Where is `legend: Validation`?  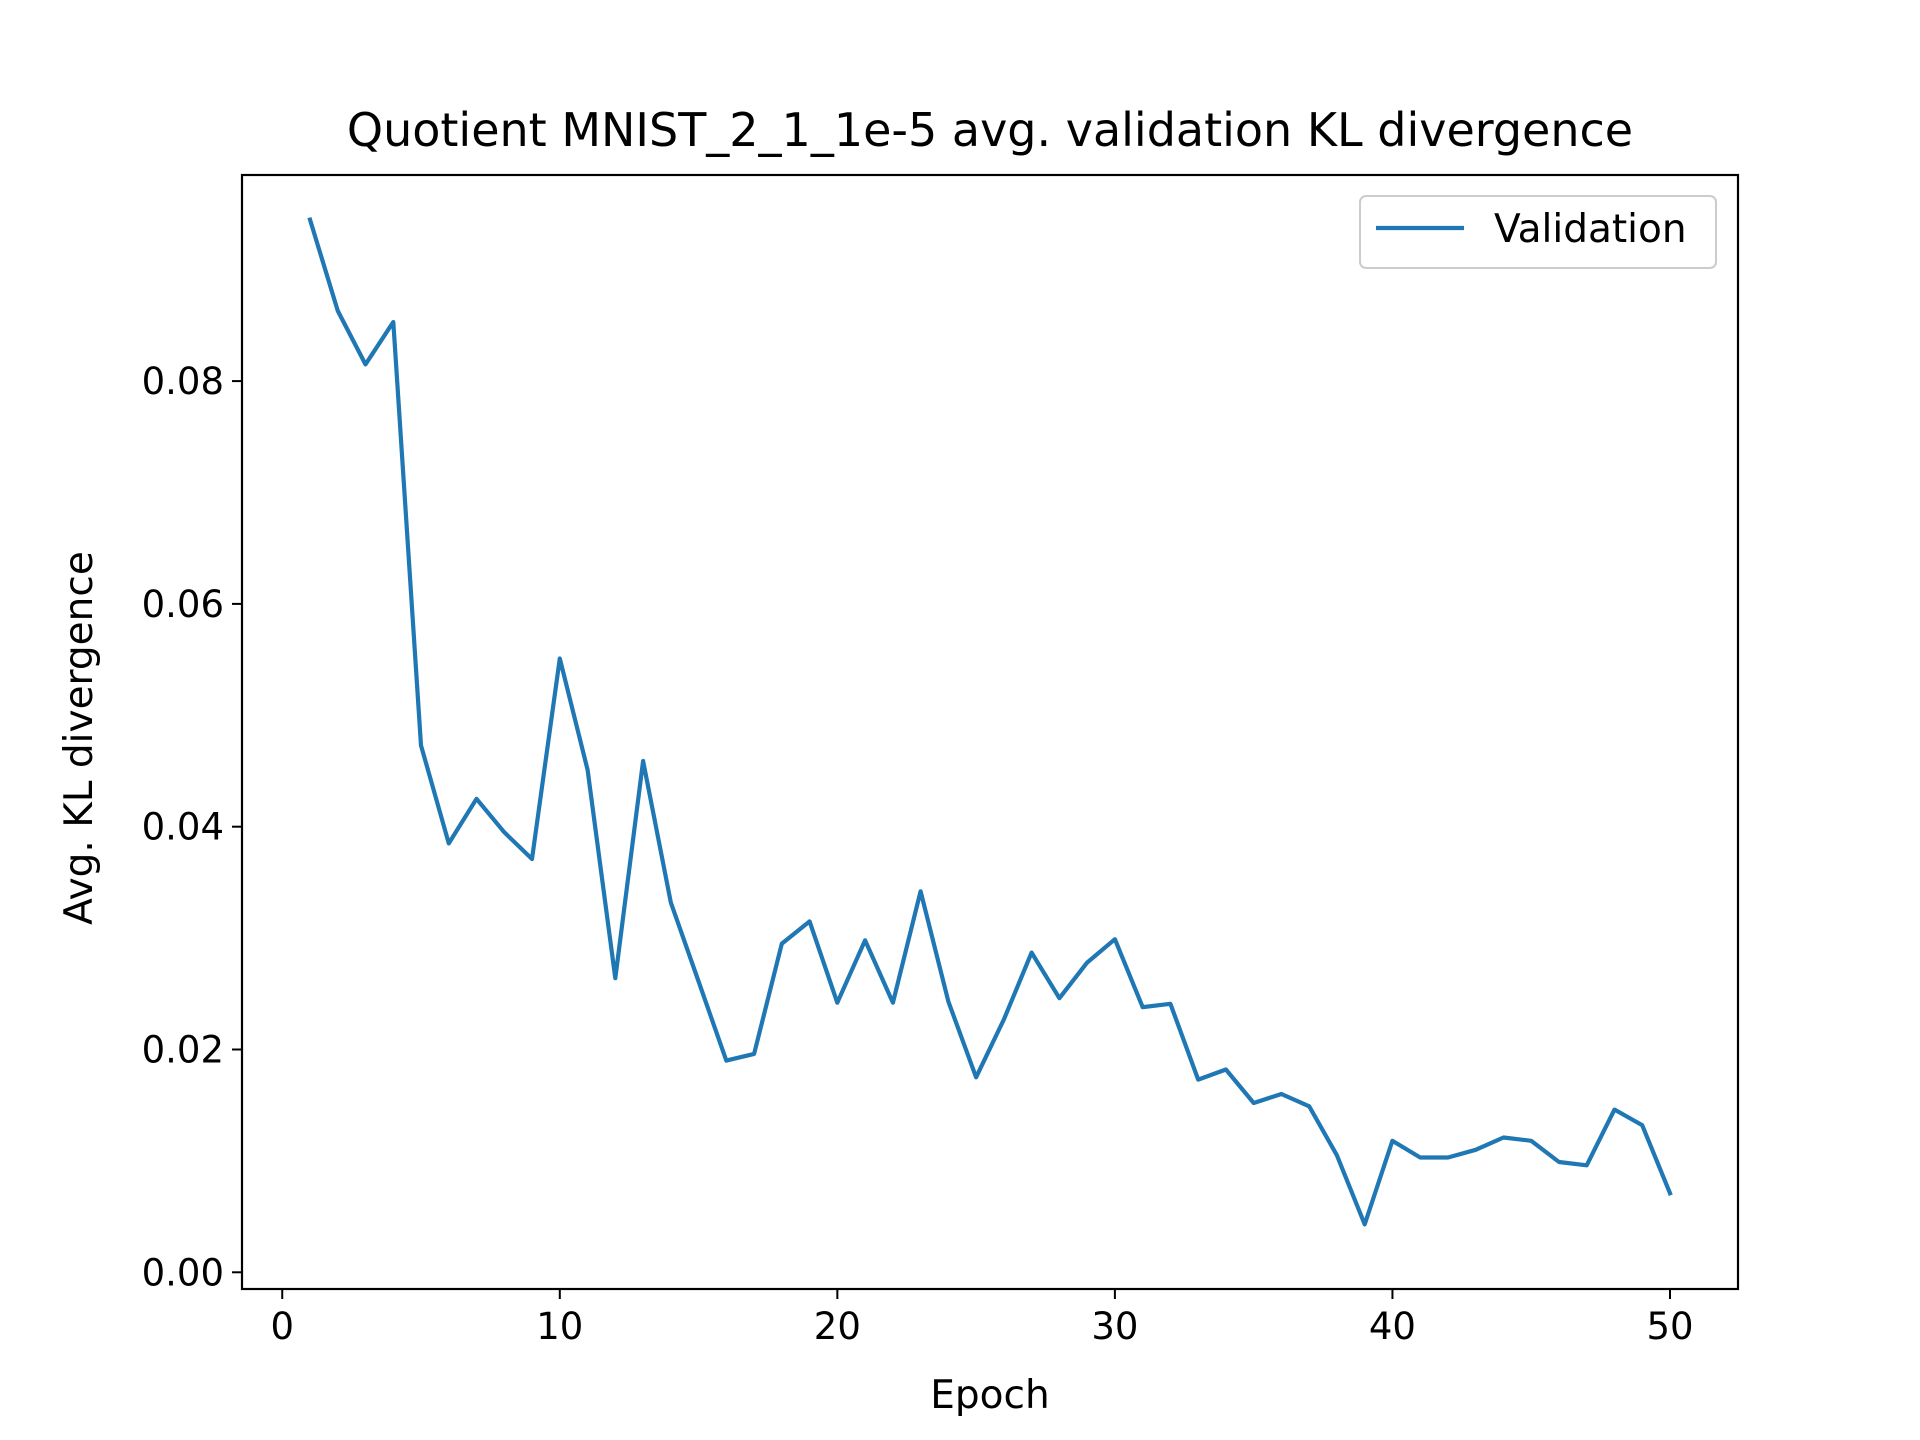 legend: Validation is located at coordinates (1538, 232).